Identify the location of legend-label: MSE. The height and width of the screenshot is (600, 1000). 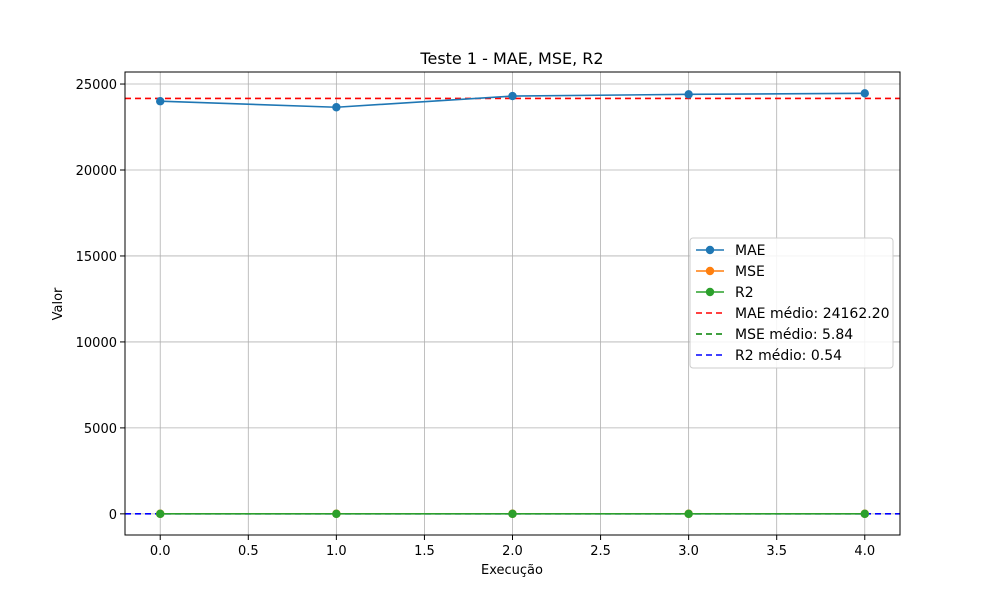
(750, 272).